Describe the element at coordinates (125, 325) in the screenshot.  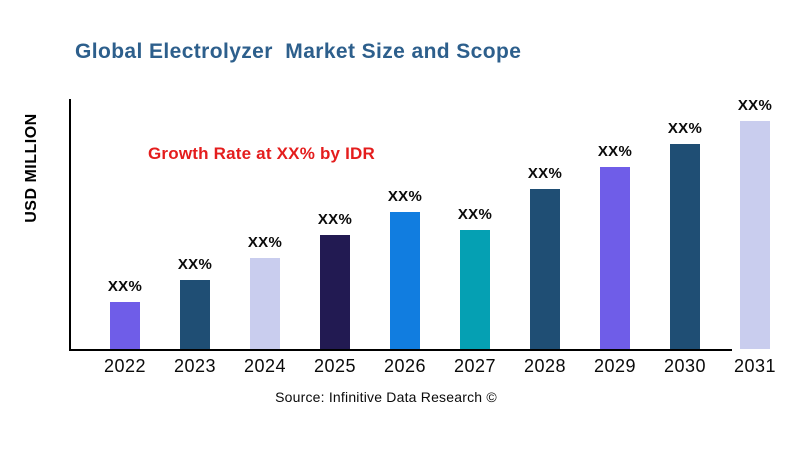
I see `bar-2022` at that location.